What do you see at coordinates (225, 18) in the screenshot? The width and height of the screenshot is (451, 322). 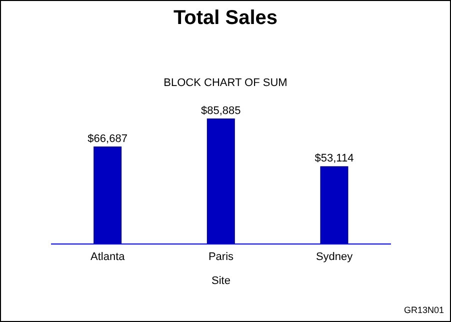 I see `chart-title: Total Sales` at bounding box center [225, 18].